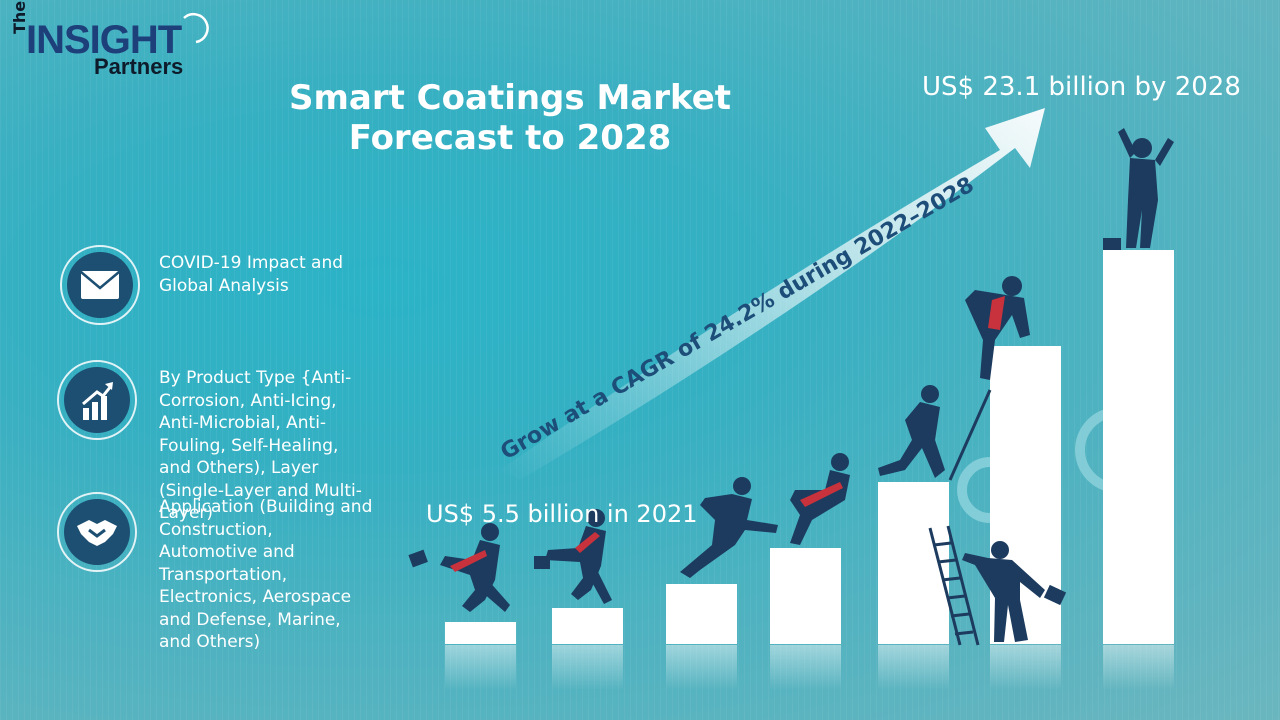 Image resolution: width=1280 pixels, height=720 pixels. I want to click on growth-chart-icon, so click(97, 401).